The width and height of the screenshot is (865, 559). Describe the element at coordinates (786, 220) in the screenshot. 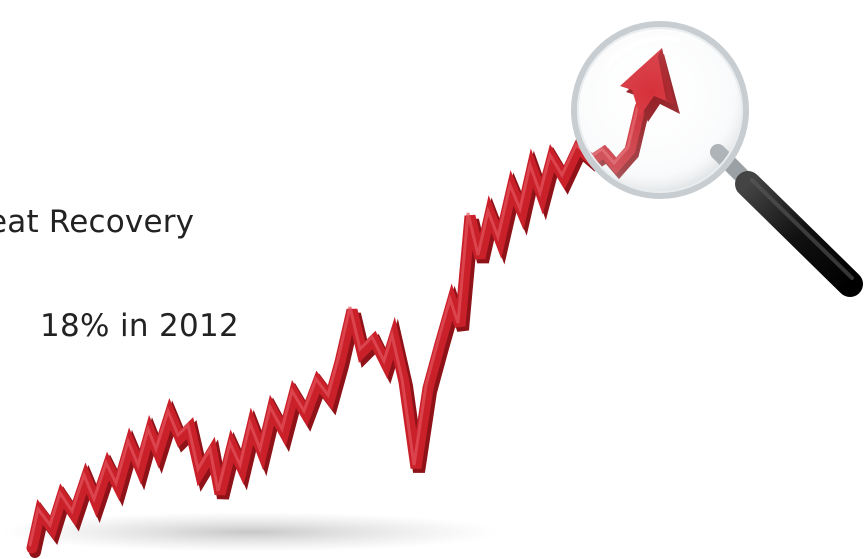

I see `magnifier-handle` at that location.